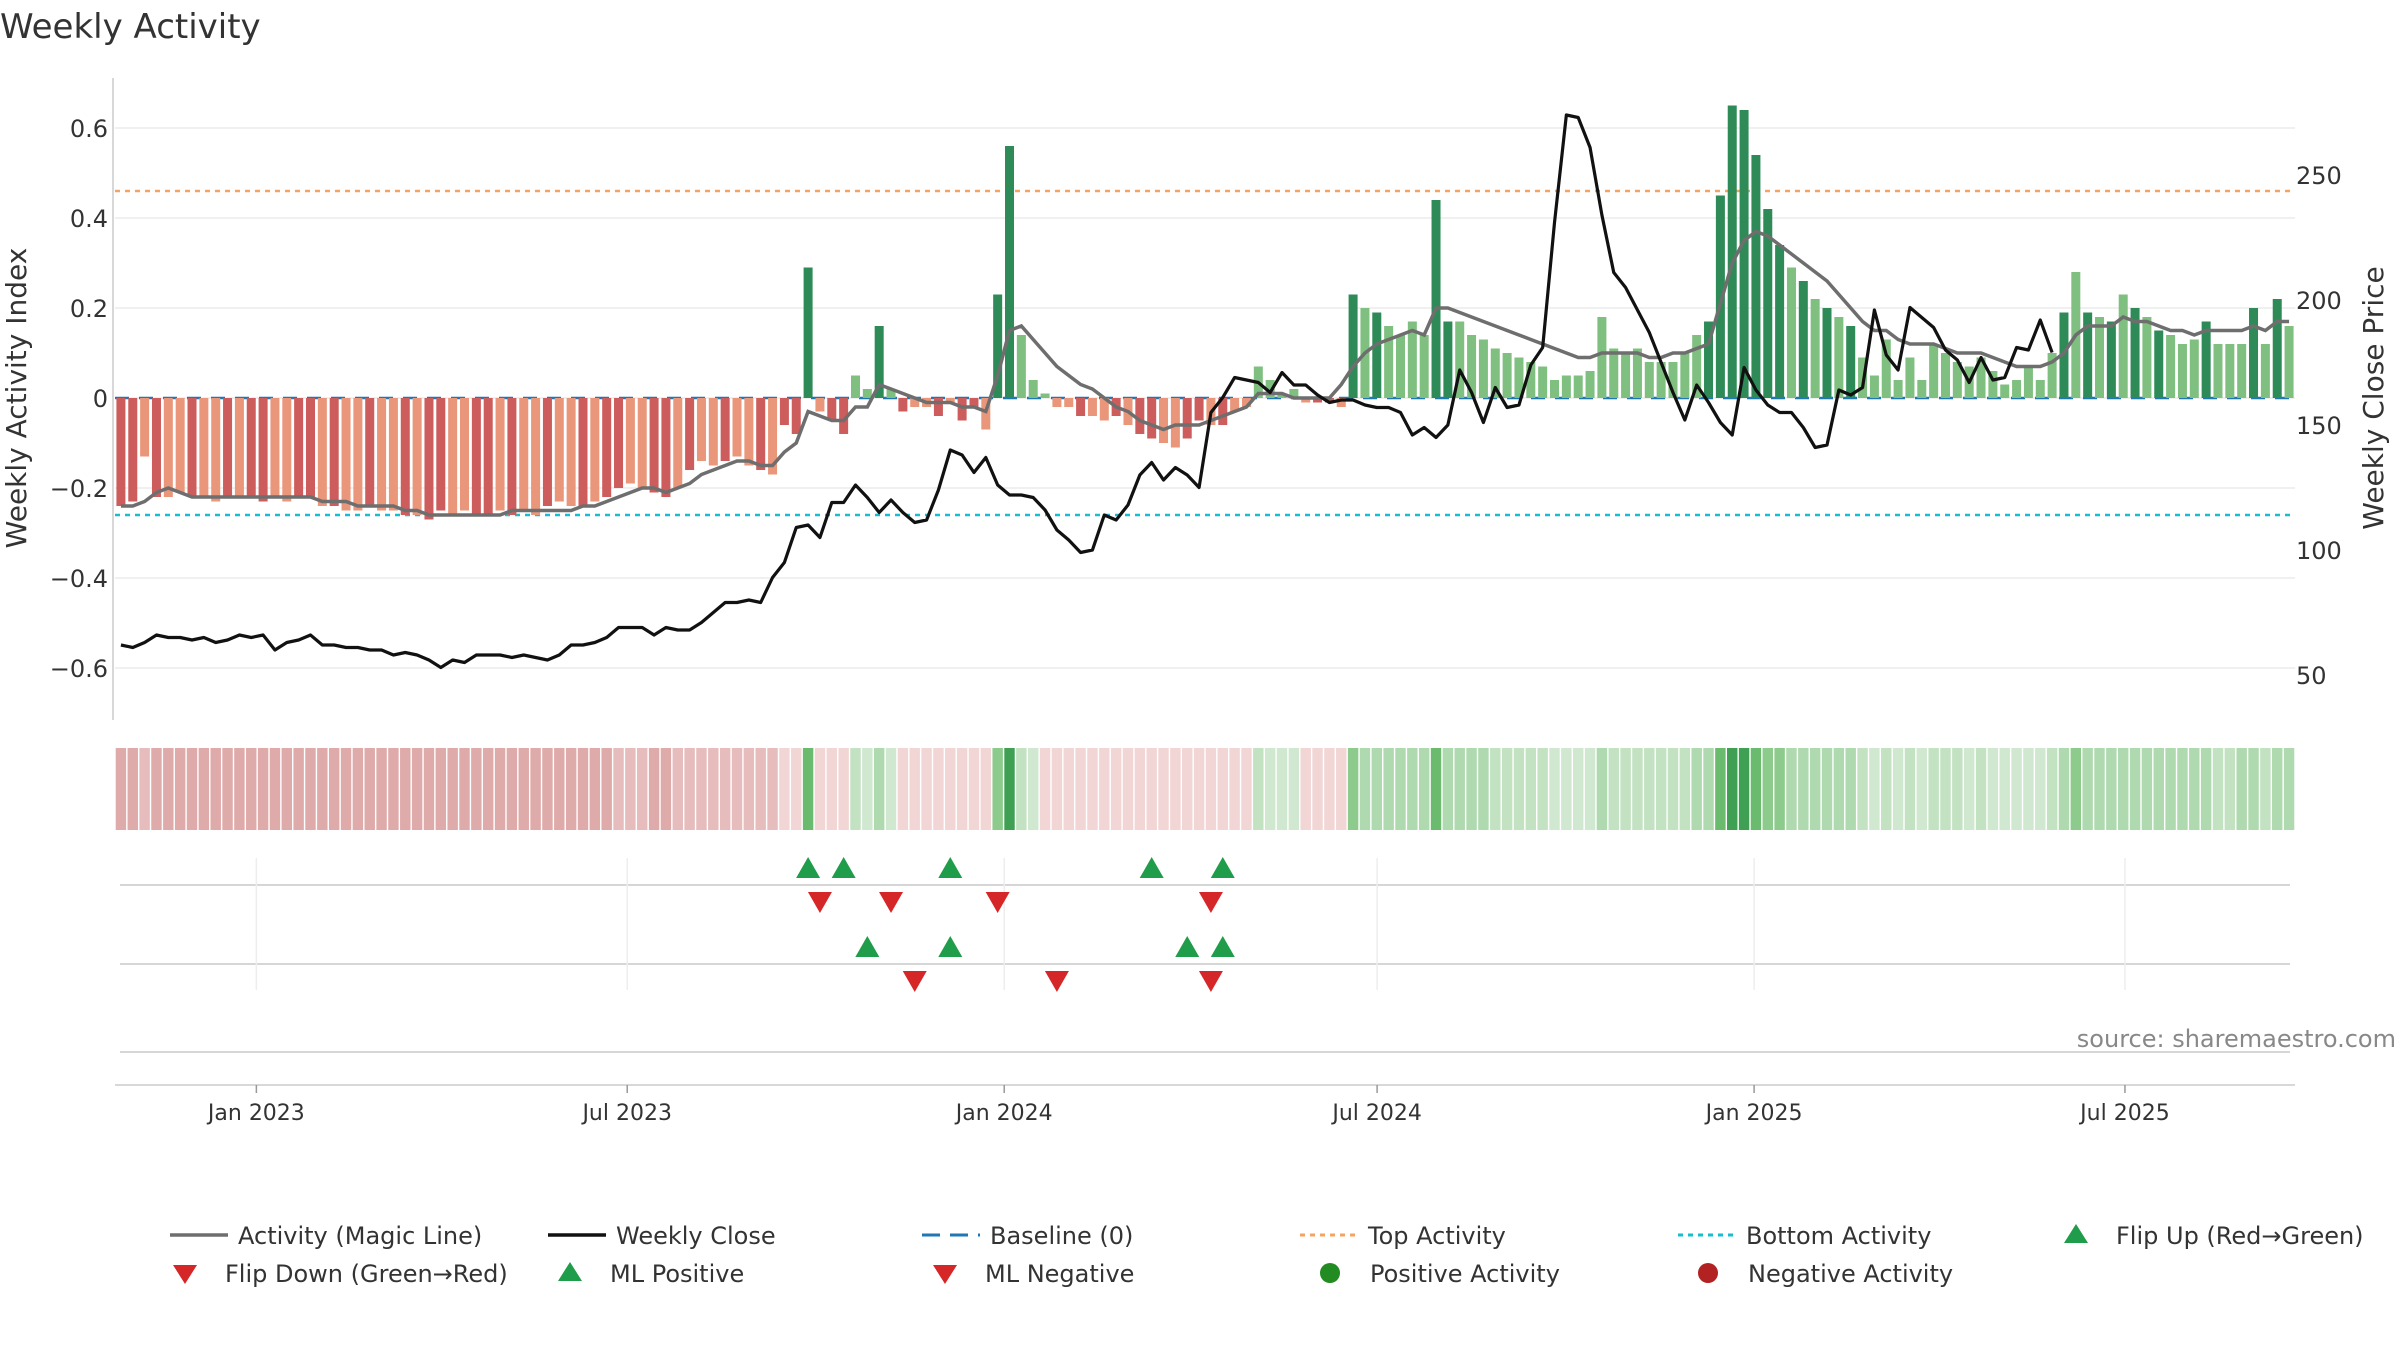 The height and width of the screenshot is (1350, 2400). What do you see at coordinates (1061, 1236) in the screenshot?
I see `legend-label: Baseline (0)` at bounding box center [1061, 1236].